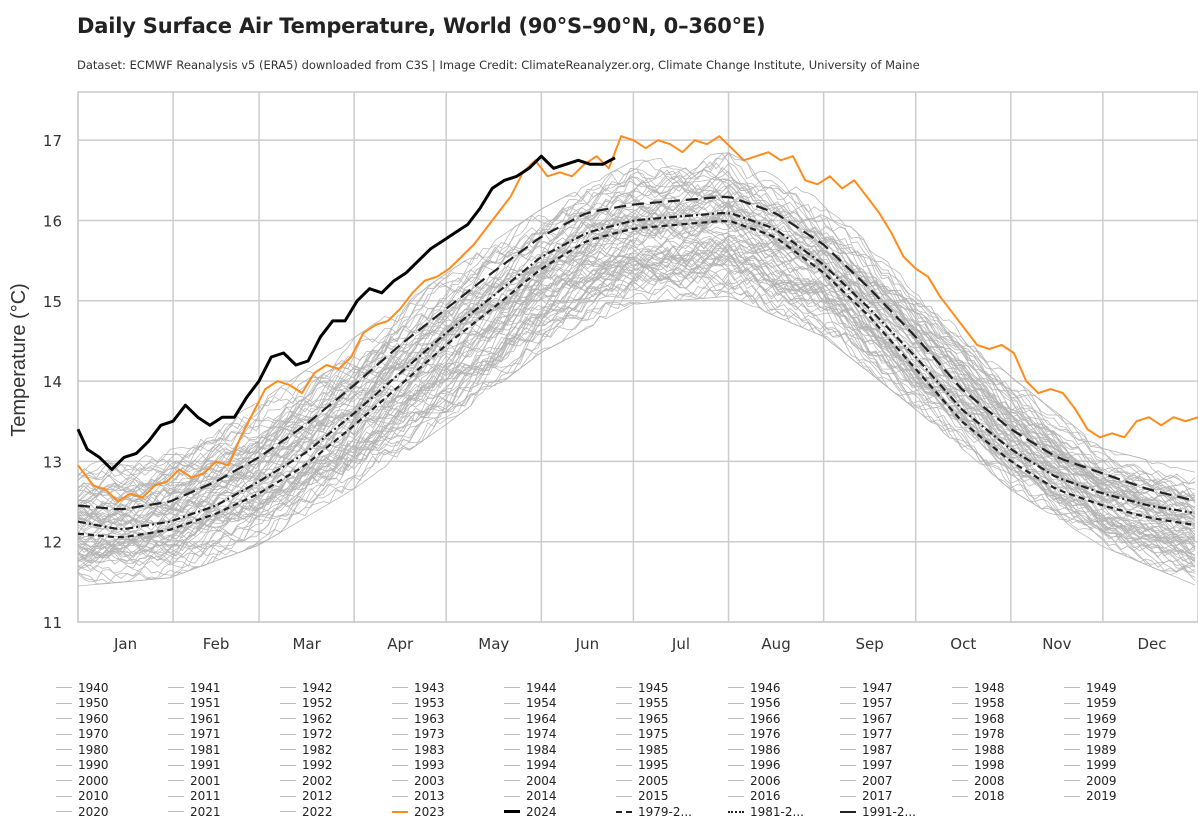 This screenshot has height=820, width=1198. I want to click on legend-item: 2000, so click(112, 781).